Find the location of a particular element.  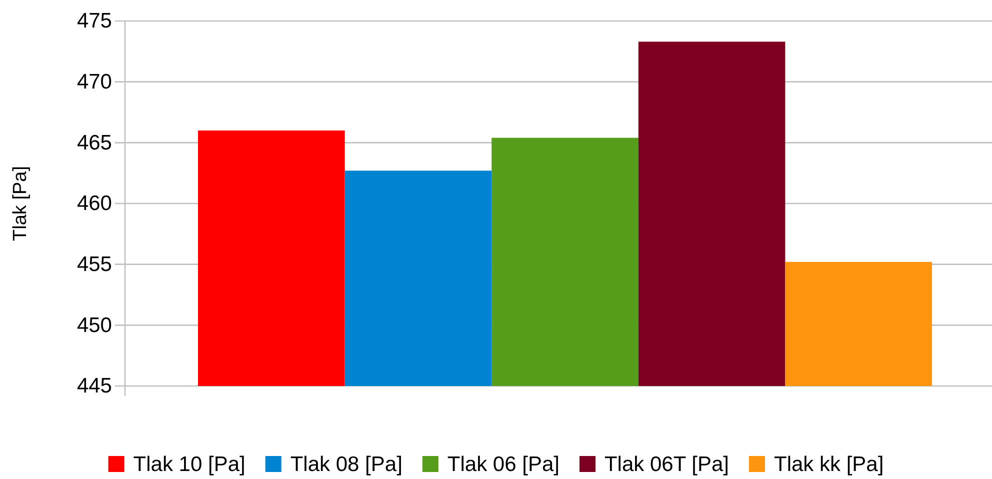

y-tick-label: 450 is located at coordinates (94, 325).